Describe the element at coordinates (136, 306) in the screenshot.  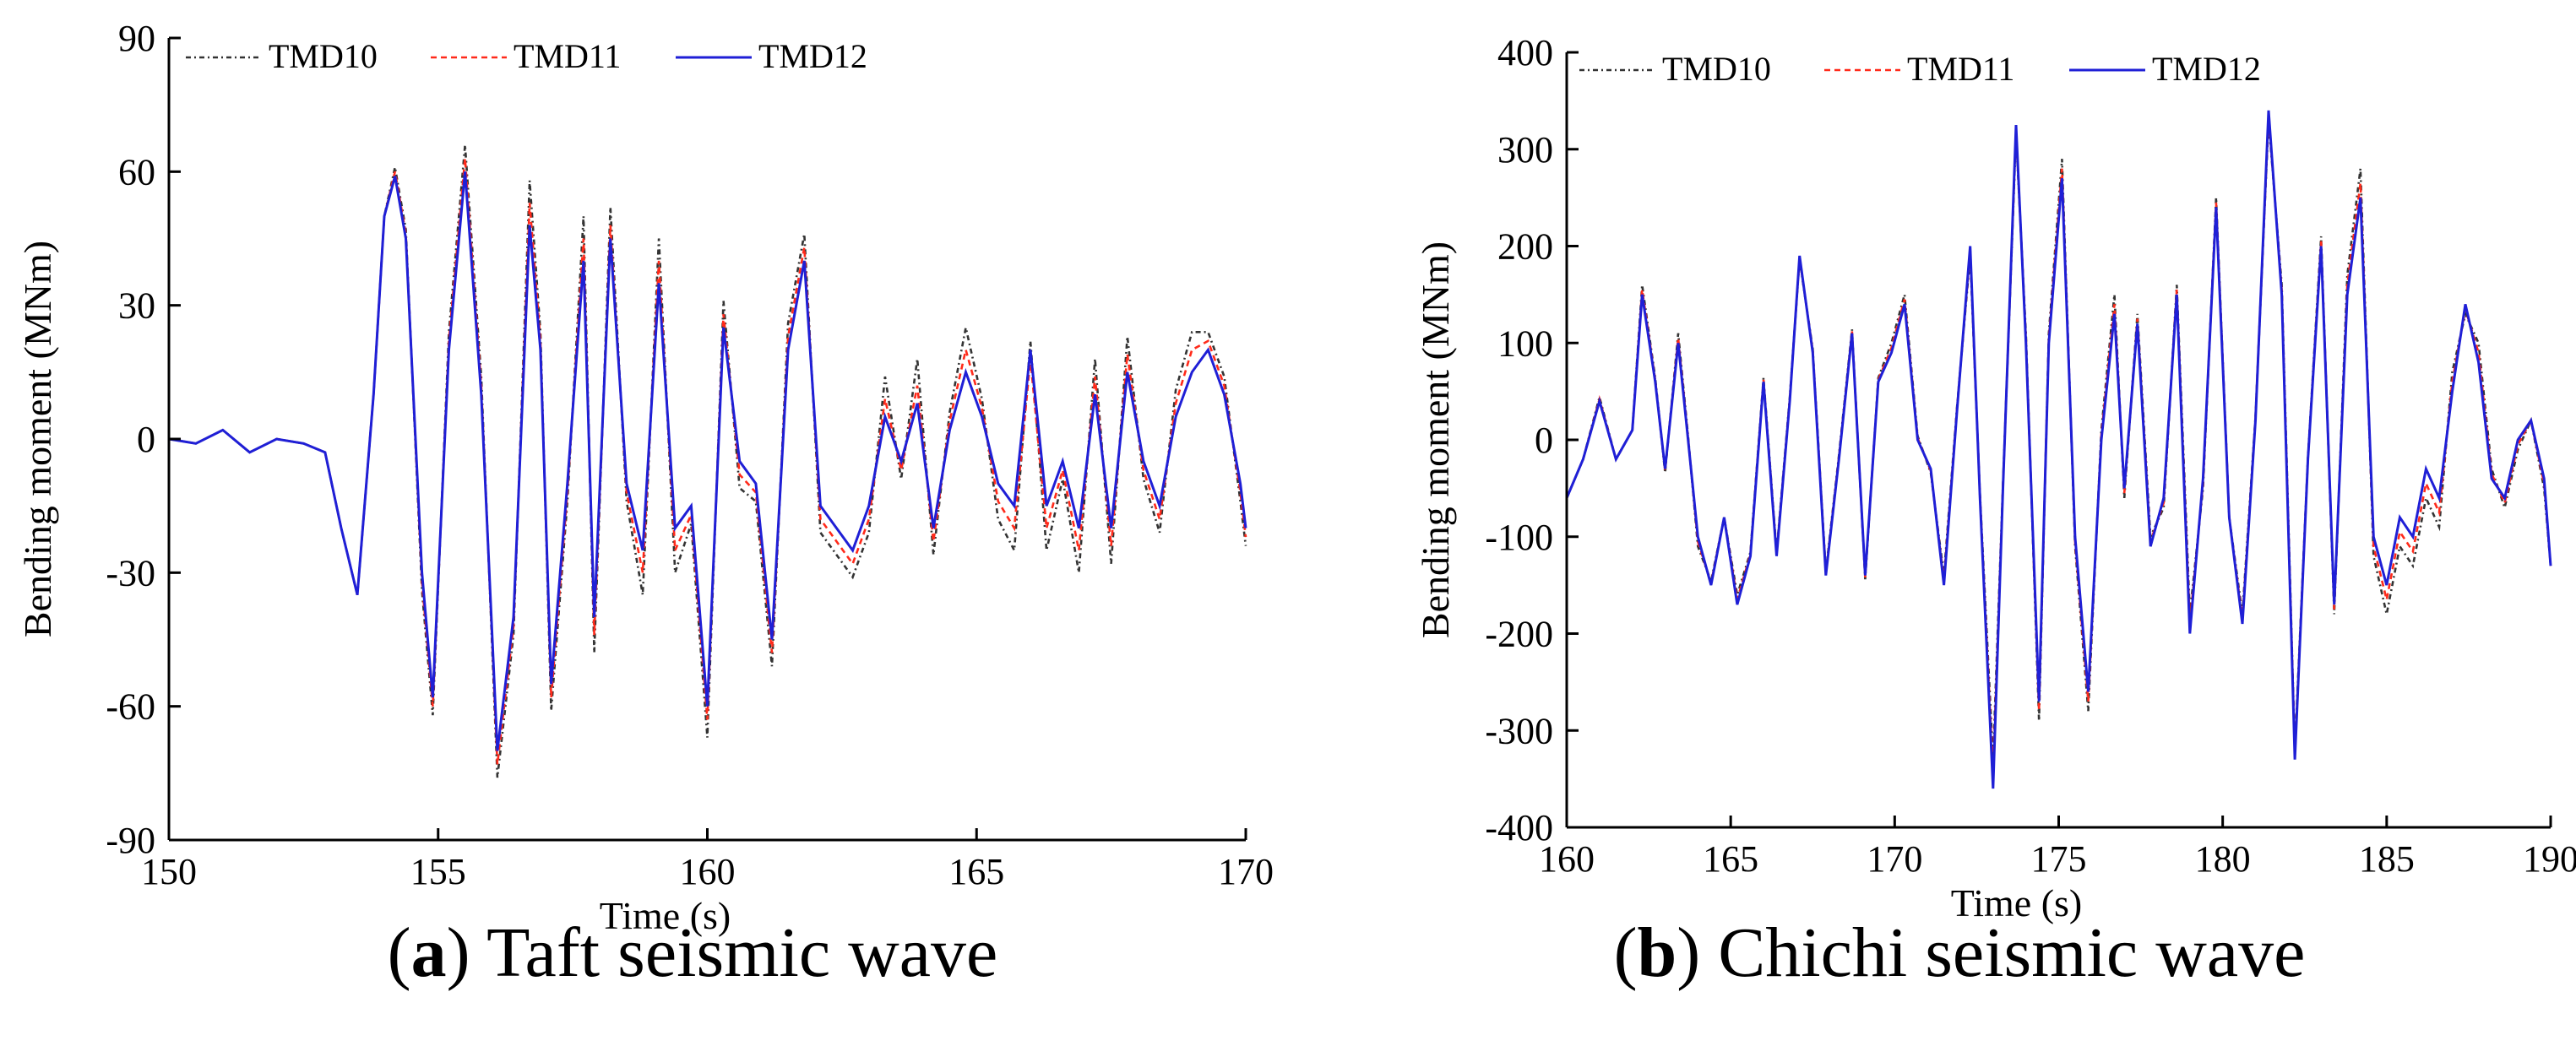
I see `y-tick-label: 30` at that location.